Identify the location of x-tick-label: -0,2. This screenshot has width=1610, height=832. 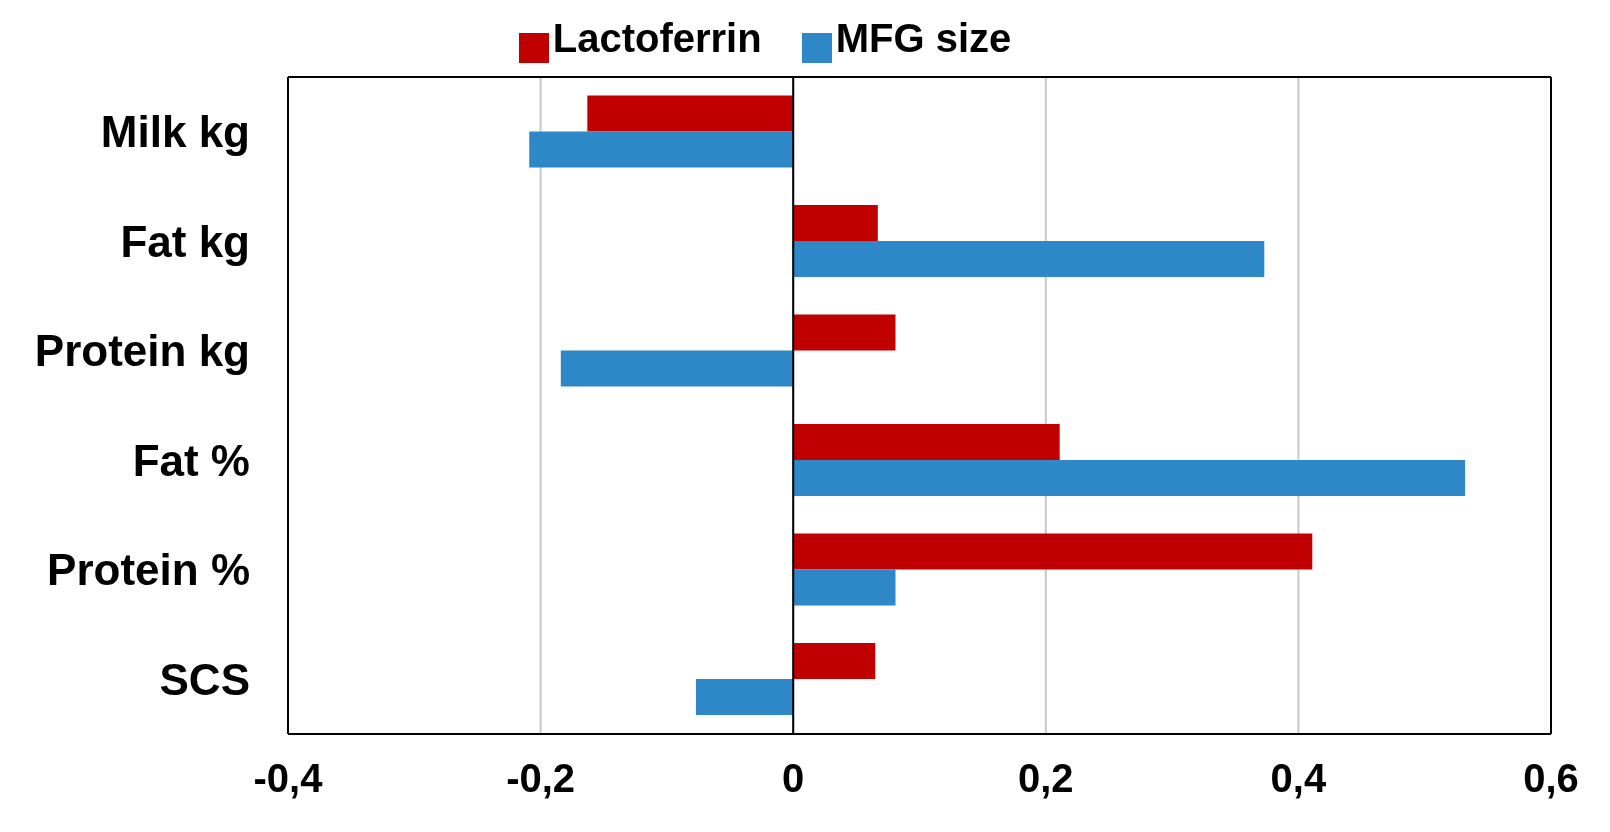
(541, 778).